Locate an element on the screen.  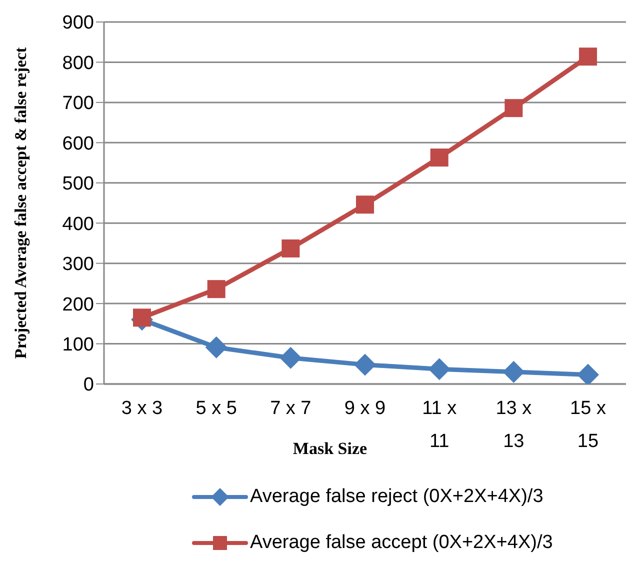
y-tick-label: 100 is located at coordinates (78, 345).